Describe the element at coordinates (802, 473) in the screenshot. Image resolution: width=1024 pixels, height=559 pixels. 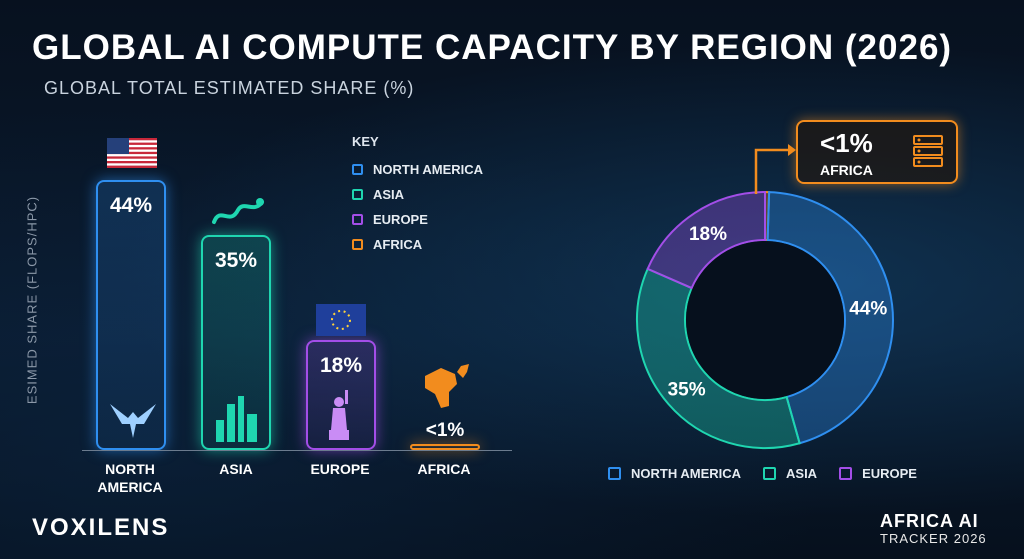
I see `donut-legend-label: ASIA` at that location.